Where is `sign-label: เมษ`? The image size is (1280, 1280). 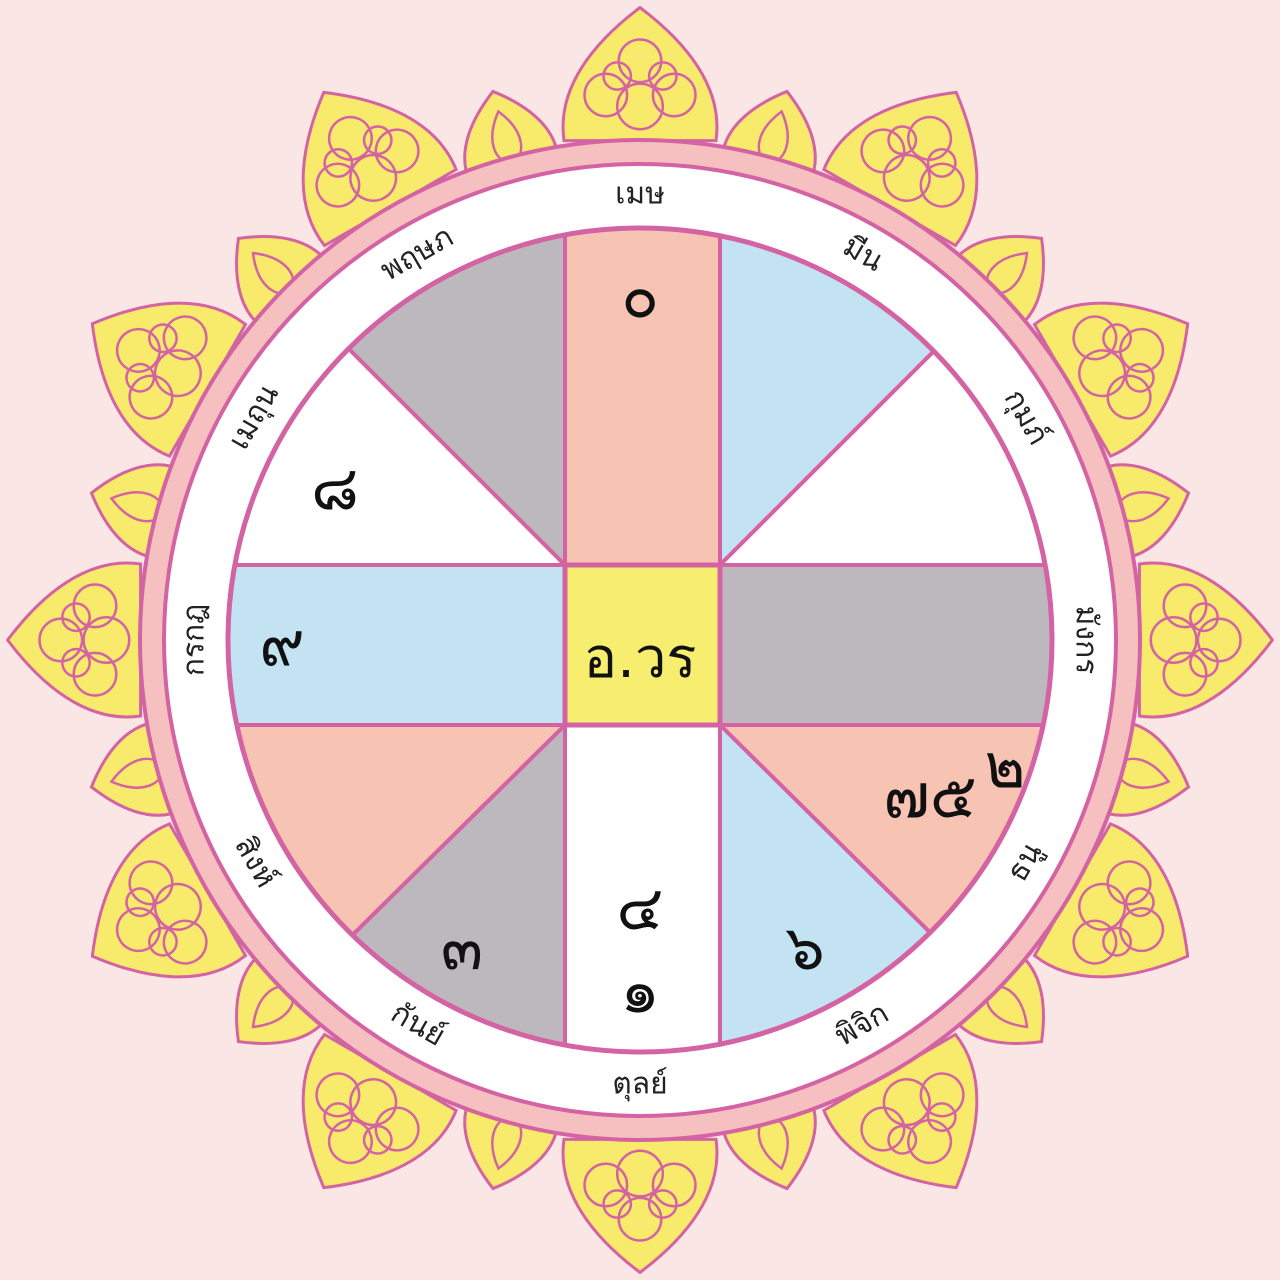
sign-label: เมษ is located at coordinates (640, 194).